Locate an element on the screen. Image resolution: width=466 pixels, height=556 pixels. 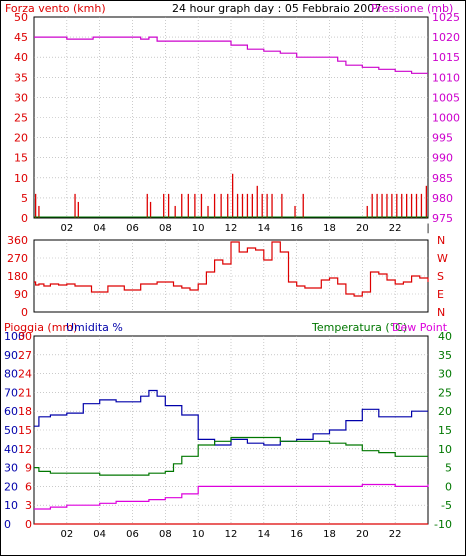
humidity-line is located at coordinates (231, 417).